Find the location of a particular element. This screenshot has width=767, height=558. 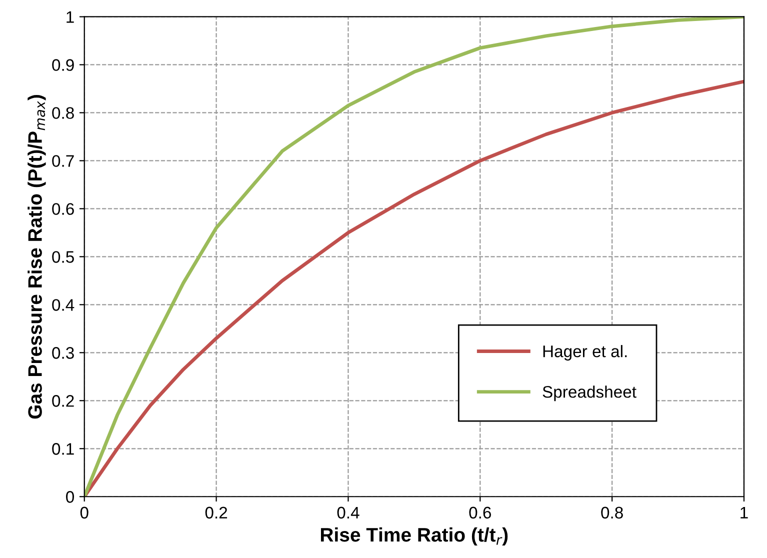

x-tick-label: 0.6 is located at coordinates (480, 512).